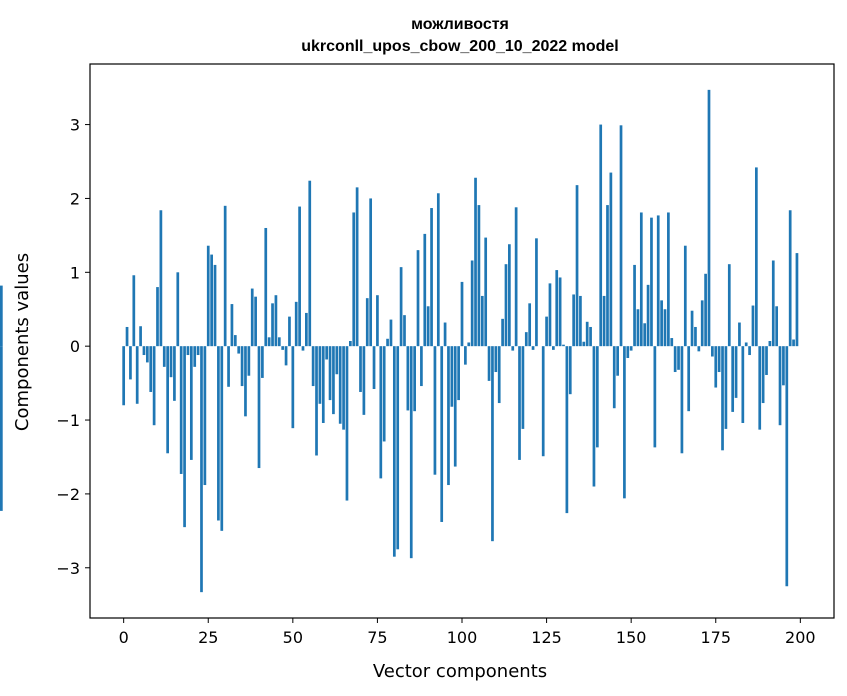  Describe the element at coordinates (75, 198) in the screenshot. I see `y-tick-label: 2` at that location.